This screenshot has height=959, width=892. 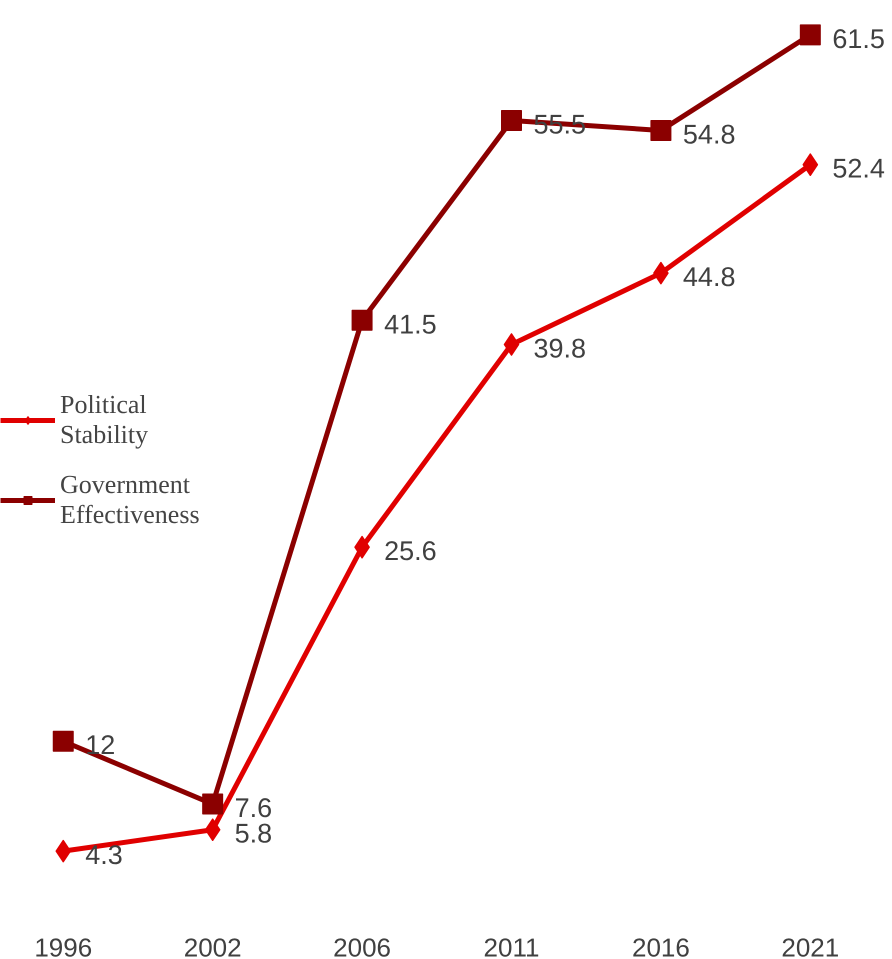 I want to click on data-label: 39.8, so click(x=559, y=349).